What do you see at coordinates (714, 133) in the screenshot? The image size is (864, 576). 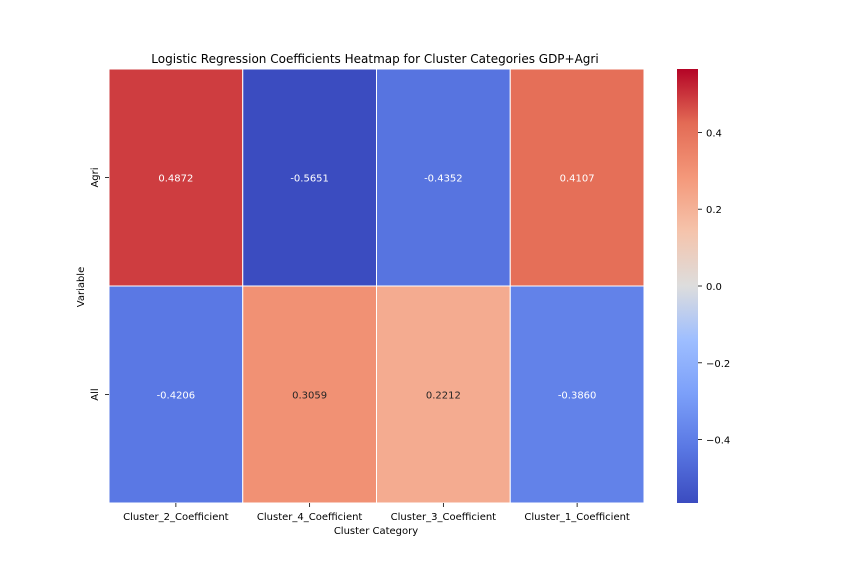 I see `colorbar-tick-label: 0.4` at bounding box center [714, 133].